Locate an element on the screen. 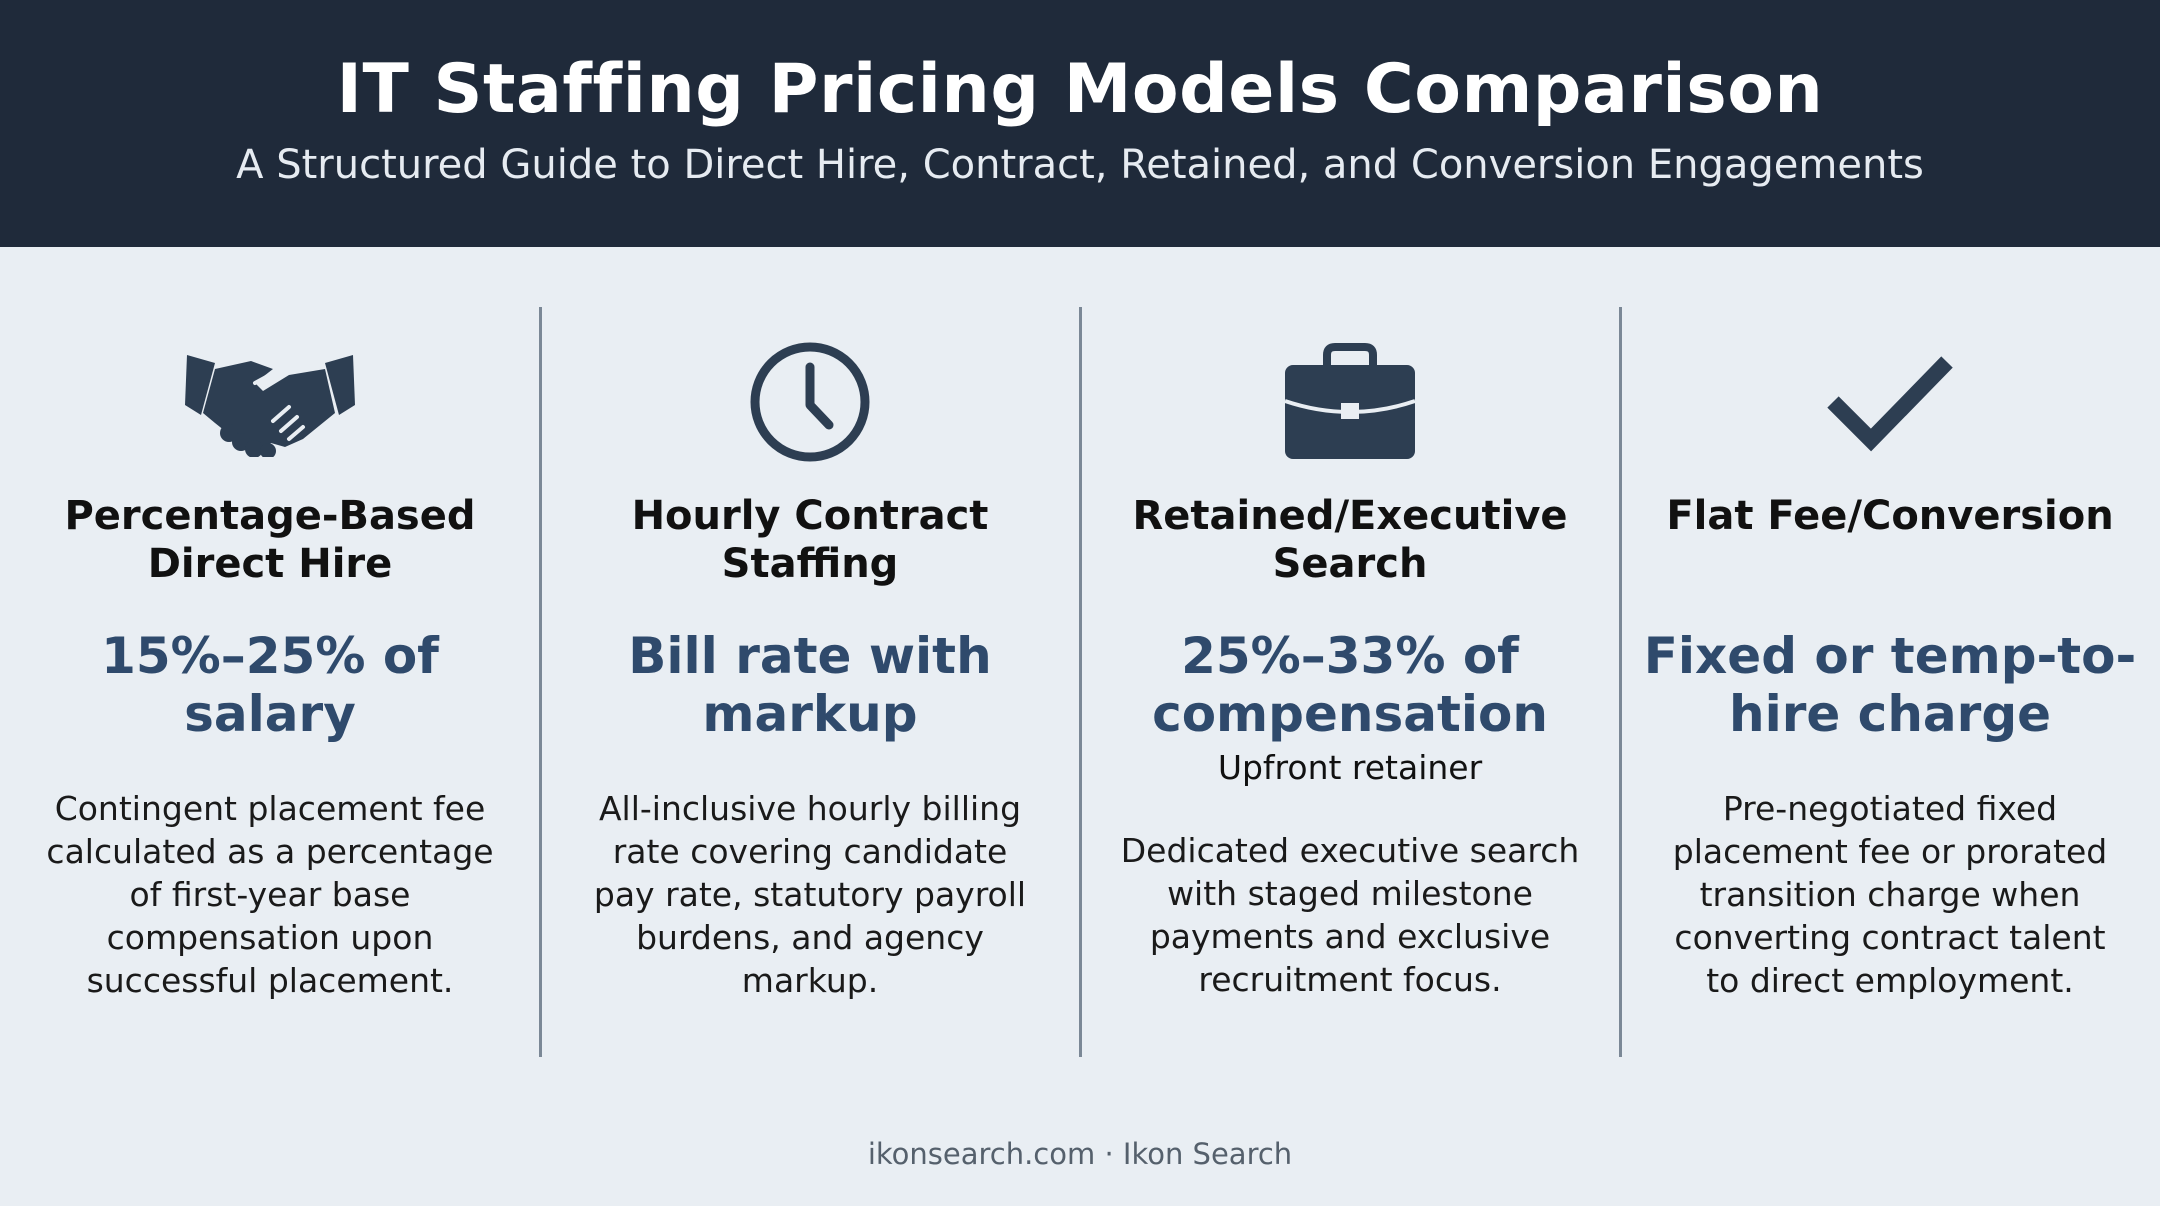 Image resolution: width=2160 pixels, height=1206 pixels. column-price: 15%–25% of salary is located at coordinates (270, 685).